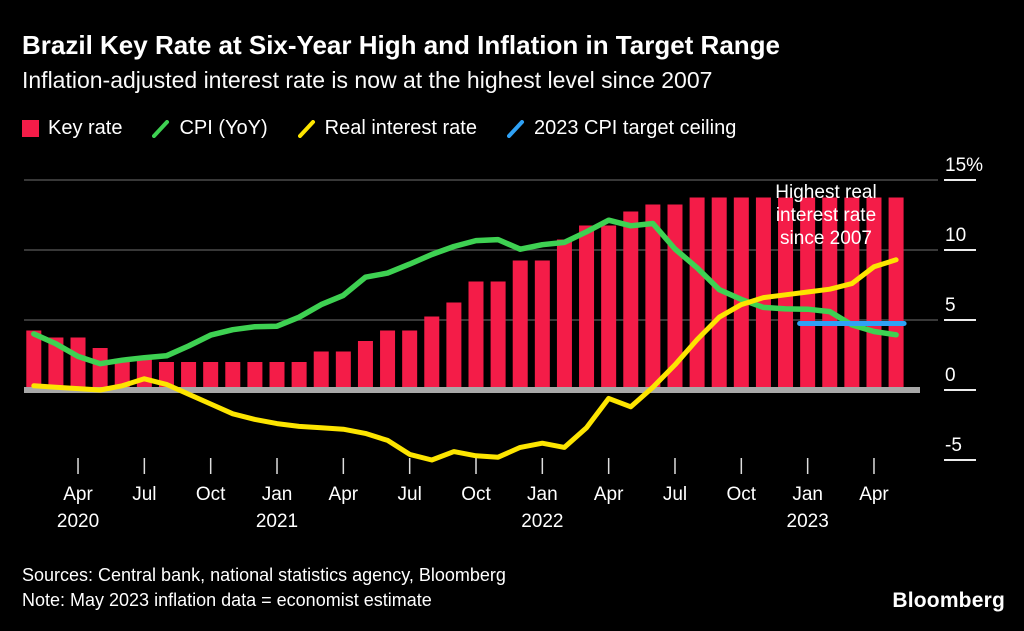 The width and height of the screenshot is (1024, 631). What do you see at coordinates (955, 235) in the screenshot?
I see `y-axis-label: 10` at bounding box center [955, 235].